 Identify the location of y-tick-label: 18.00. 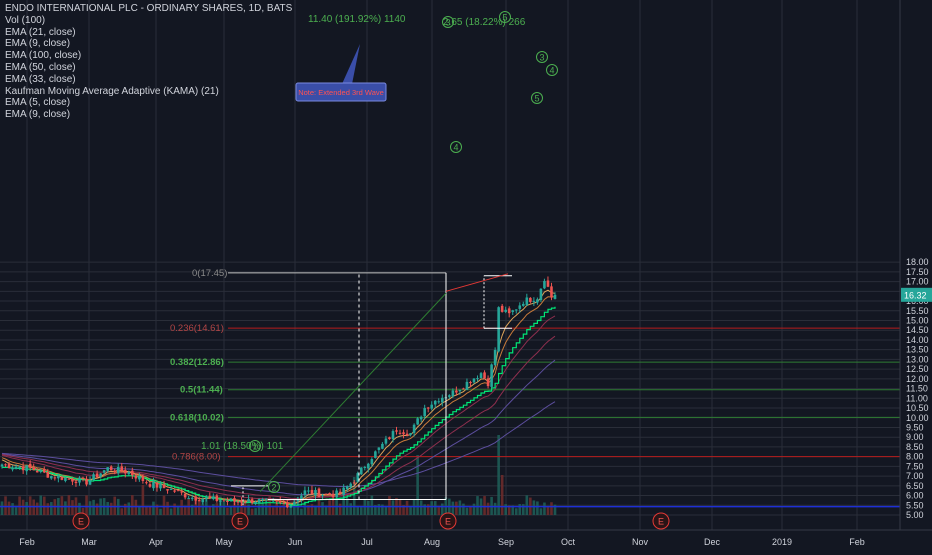
(917, 262).